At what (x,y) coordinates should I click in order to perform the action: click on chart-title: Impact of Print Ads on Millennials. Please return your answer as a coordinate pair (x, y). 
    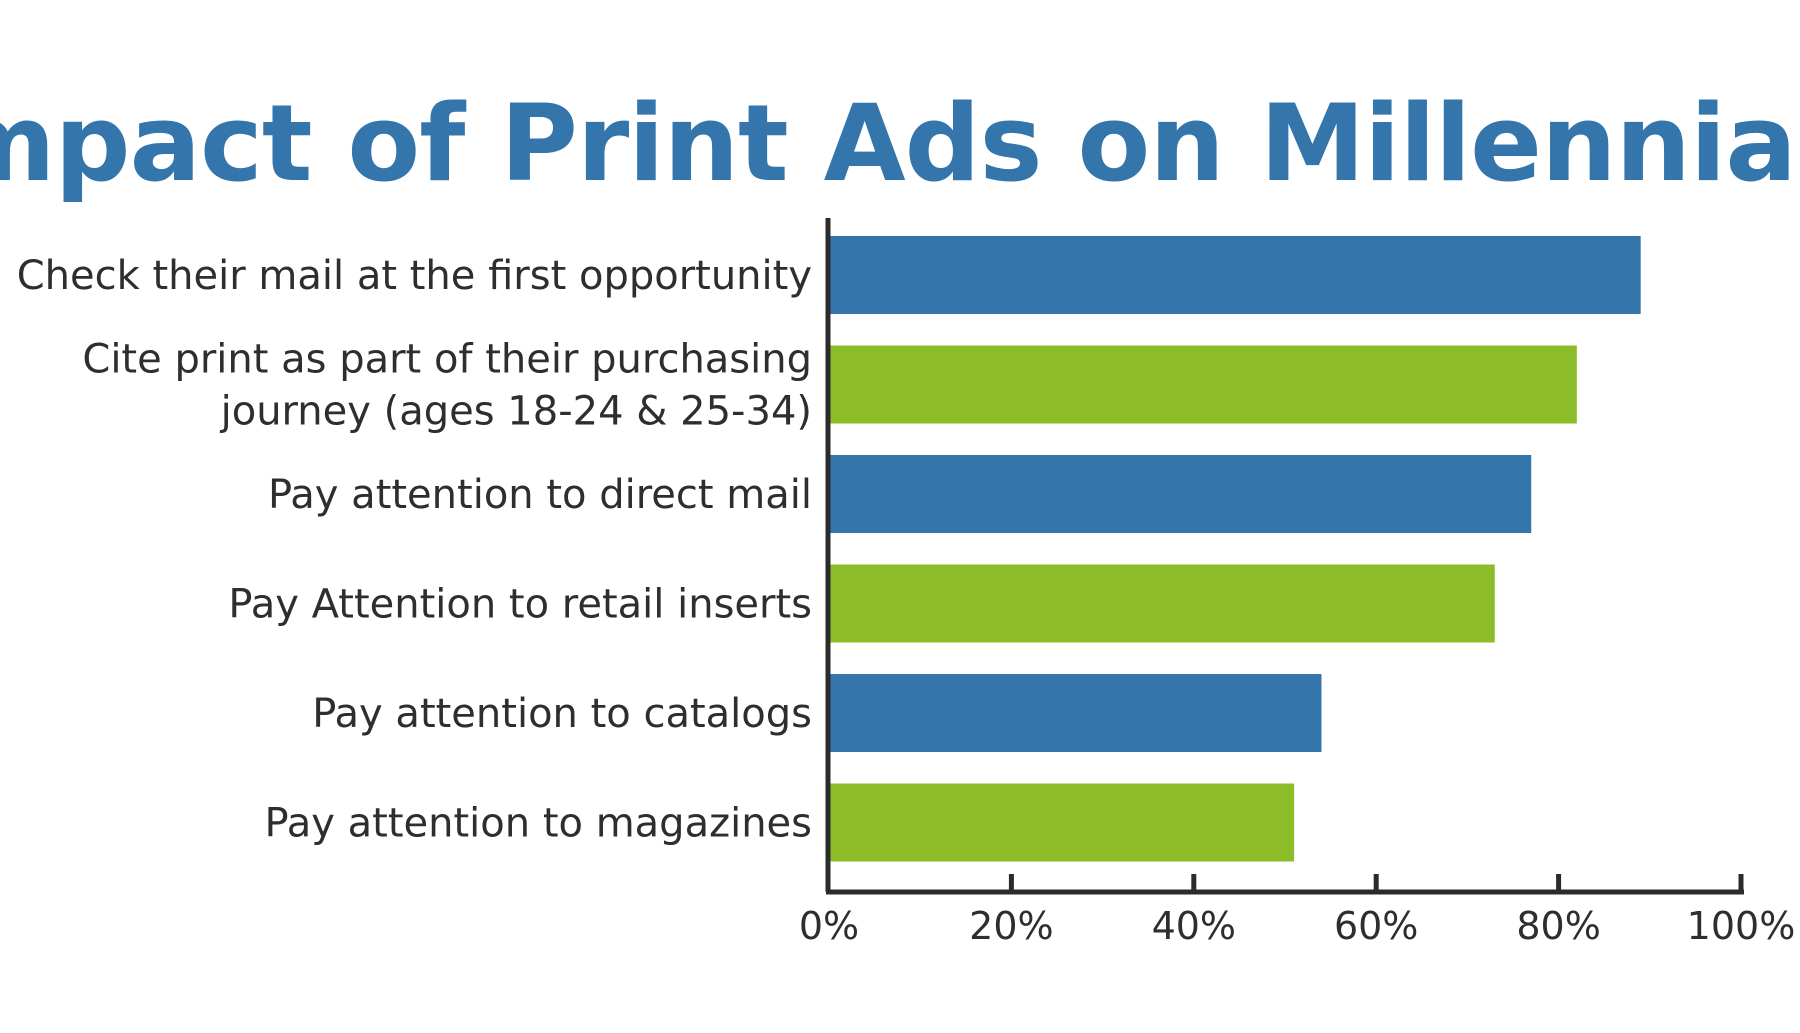
    Looking at the image, I should click on (900, 143).